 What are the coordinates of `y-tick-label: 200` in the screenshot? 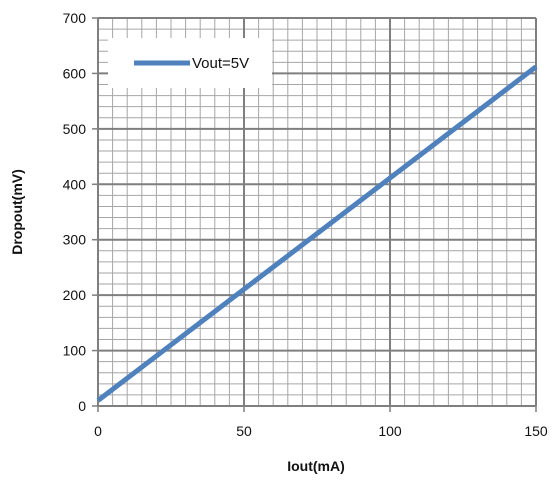 It's located at (75, 295).